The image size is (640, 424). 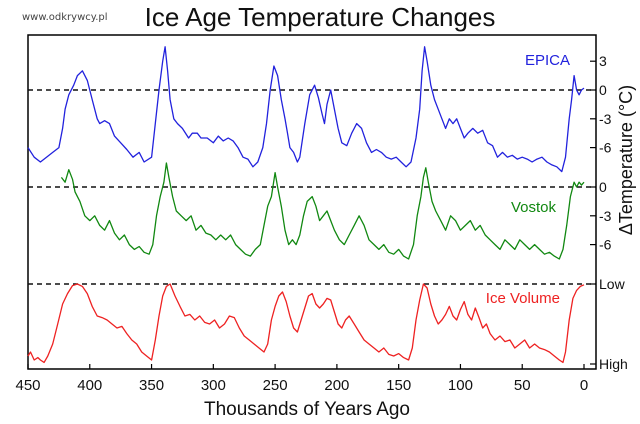 I want to click on chart-title: Ice Age Temperature Changes, so click(x=320, y=17).